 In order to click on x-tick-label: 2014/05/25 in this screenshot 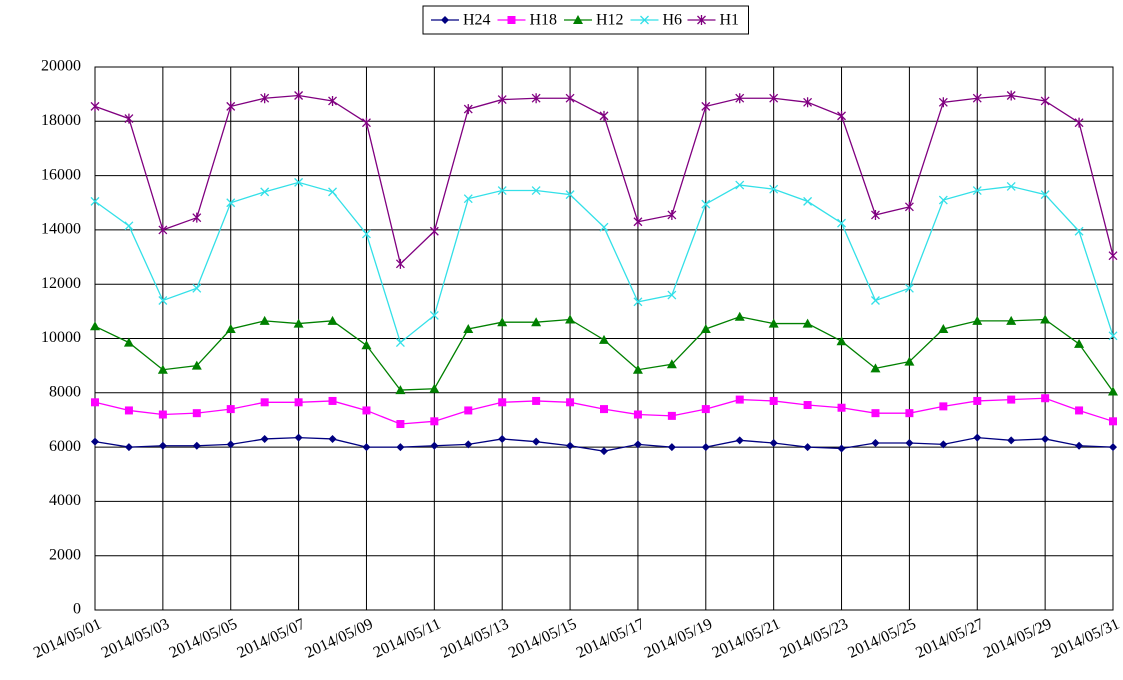, I will do `click(881, 639)`.